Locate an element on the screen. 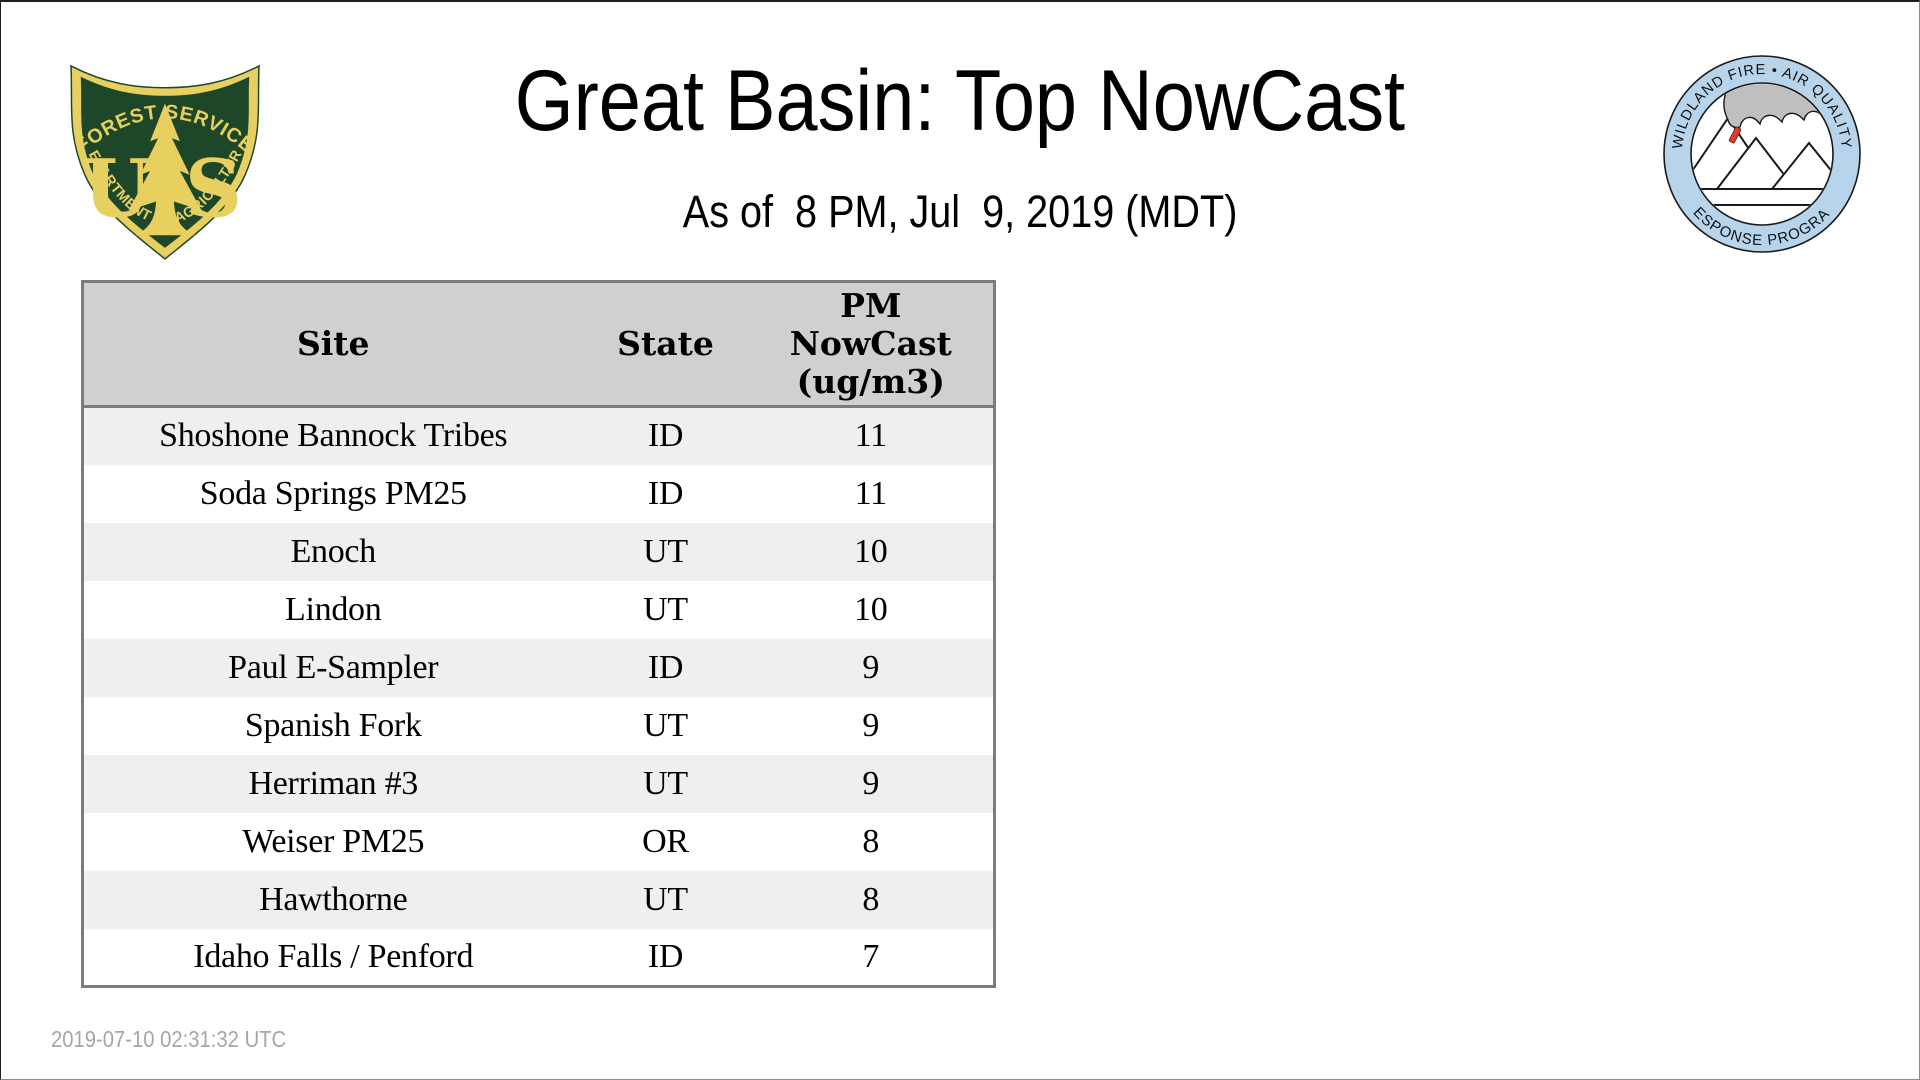 This screenshot has width=1920, height=1080. column-header-state: State is located at coordinates (665, 344).